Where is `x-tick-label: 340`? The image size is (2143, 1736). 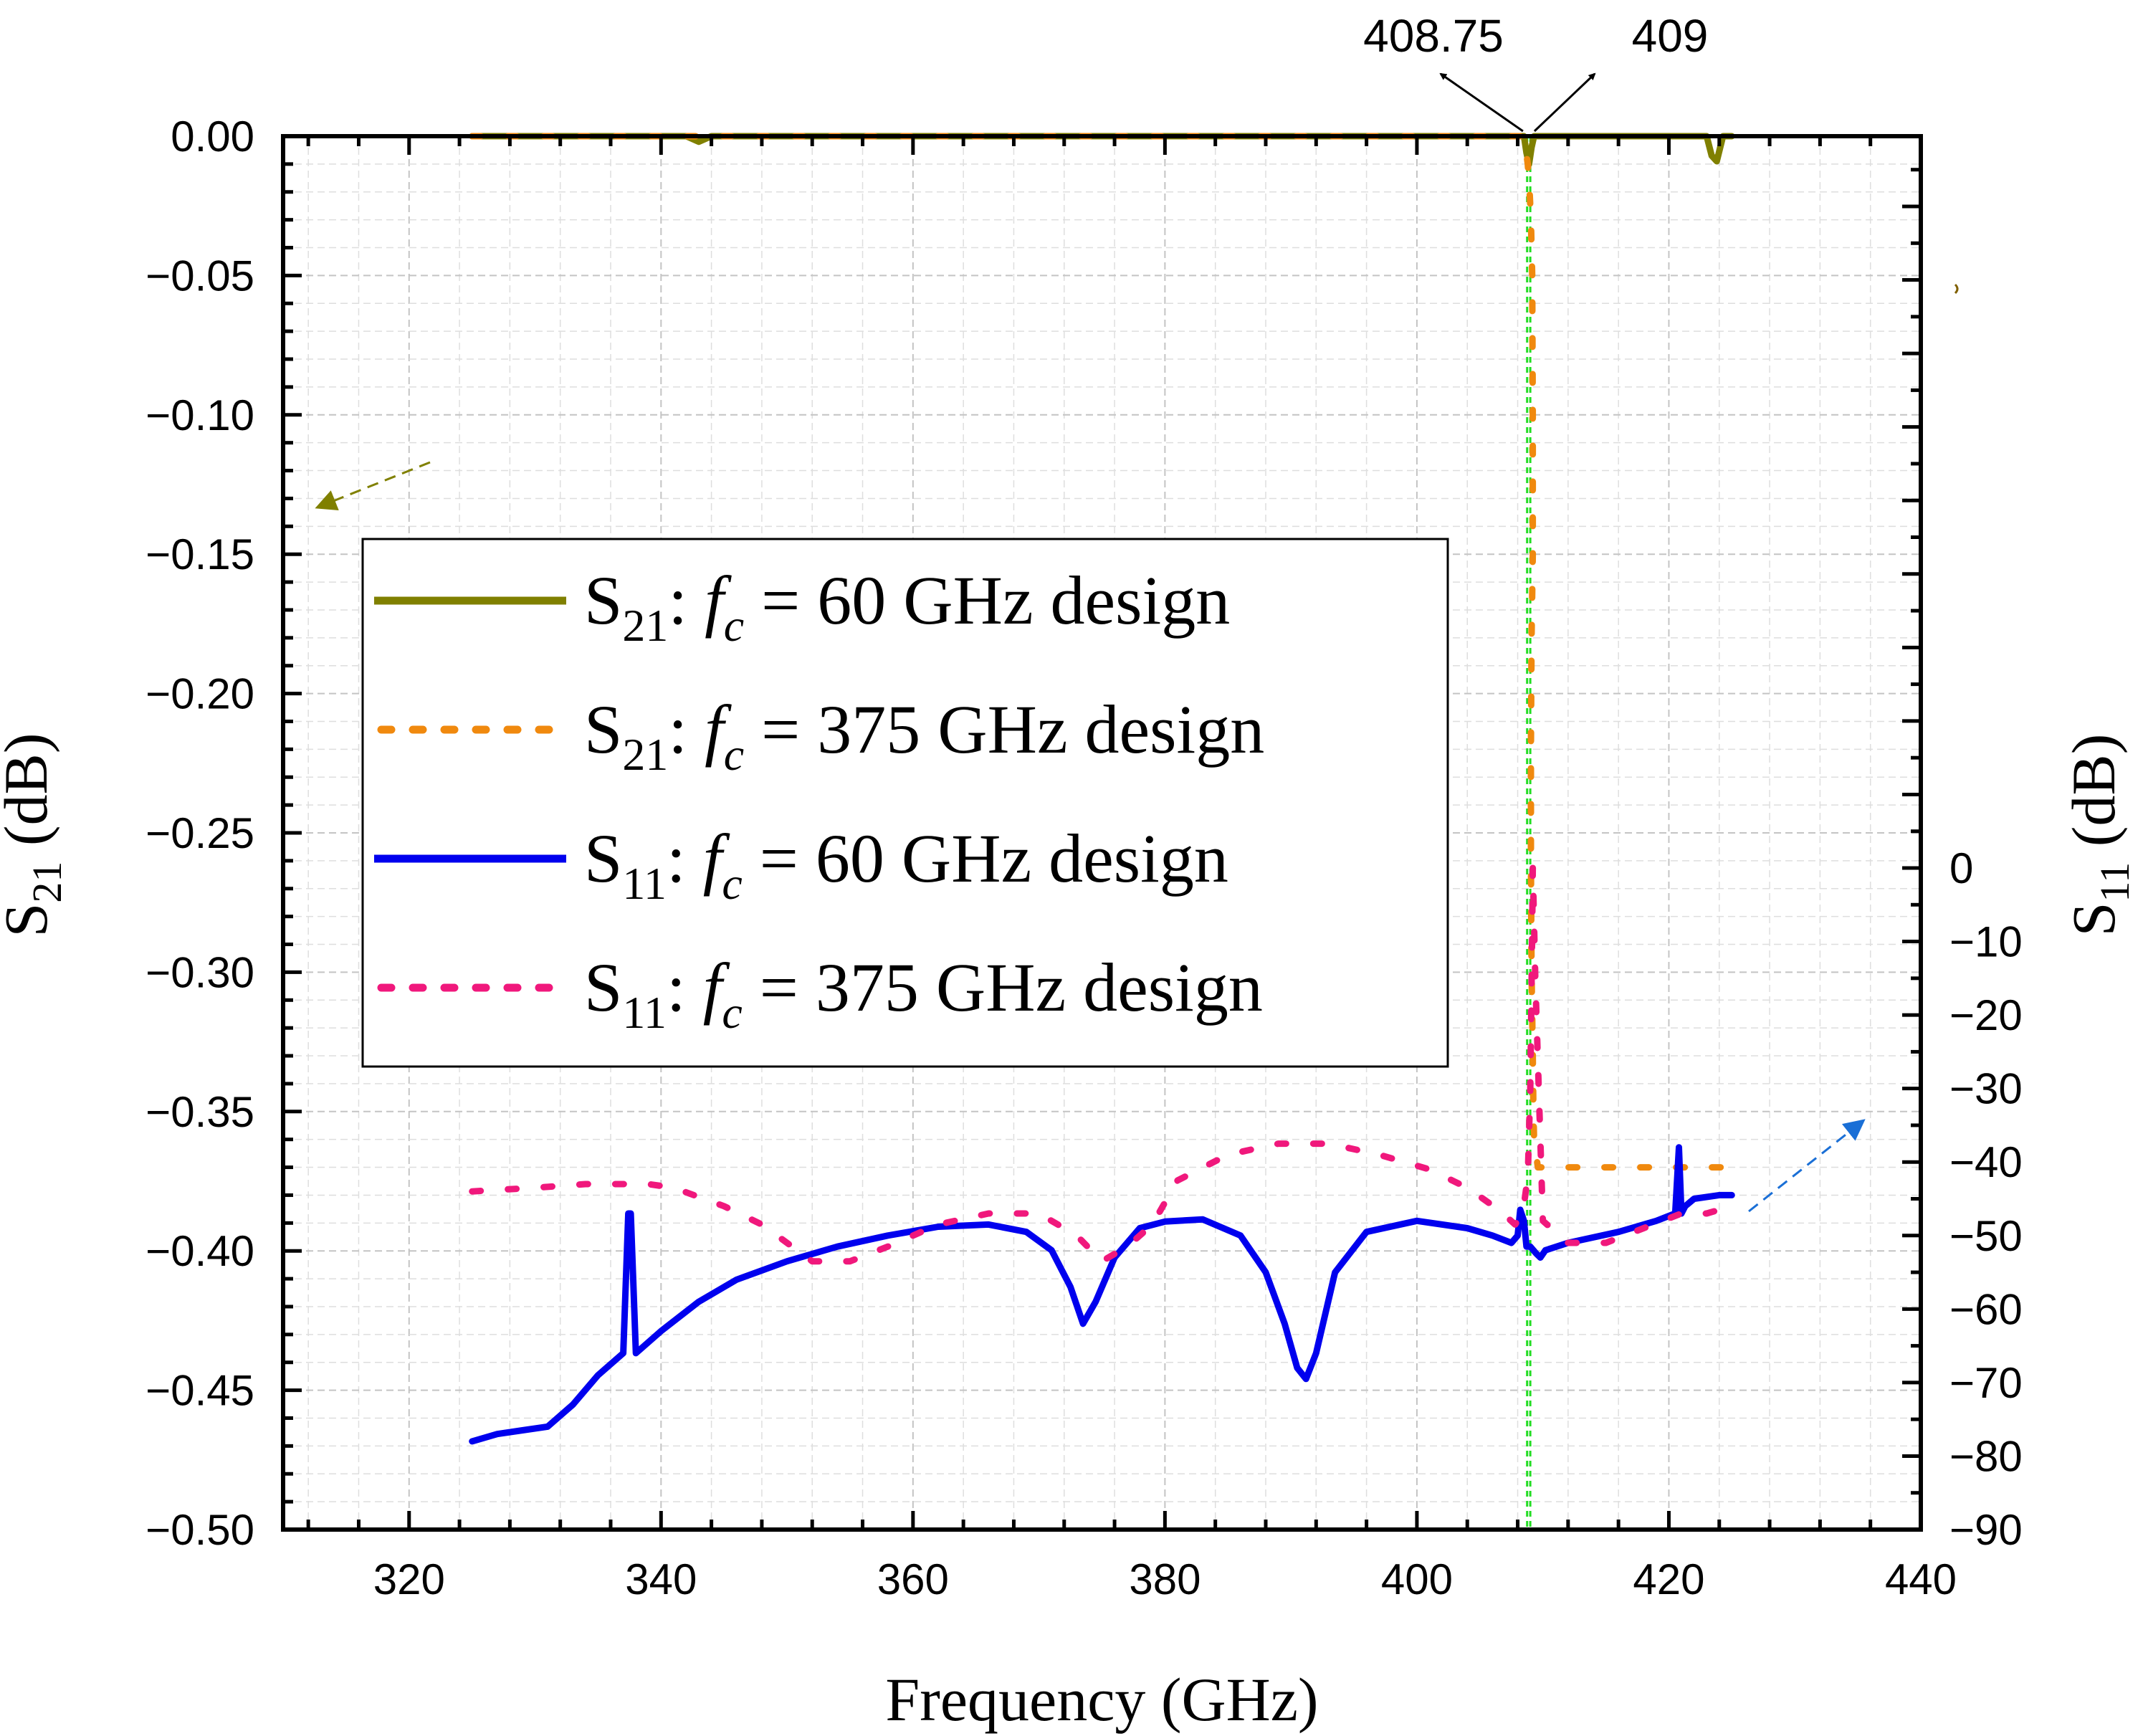
x-tick-label: 340 is located at coordinates (661, 1579).